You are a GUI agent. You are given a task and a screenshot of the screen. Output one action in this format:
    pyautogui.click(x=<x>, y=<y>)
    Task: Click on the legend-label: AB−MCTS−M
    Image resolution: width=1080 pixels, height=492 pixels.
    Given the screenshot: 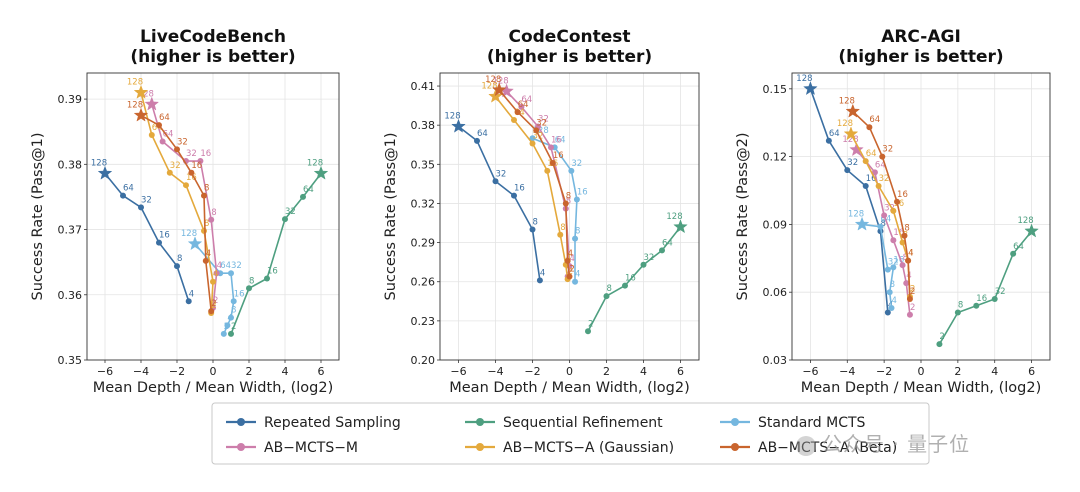 What is the action you would take?
    pyautogui.click(x=311, y=448)
    